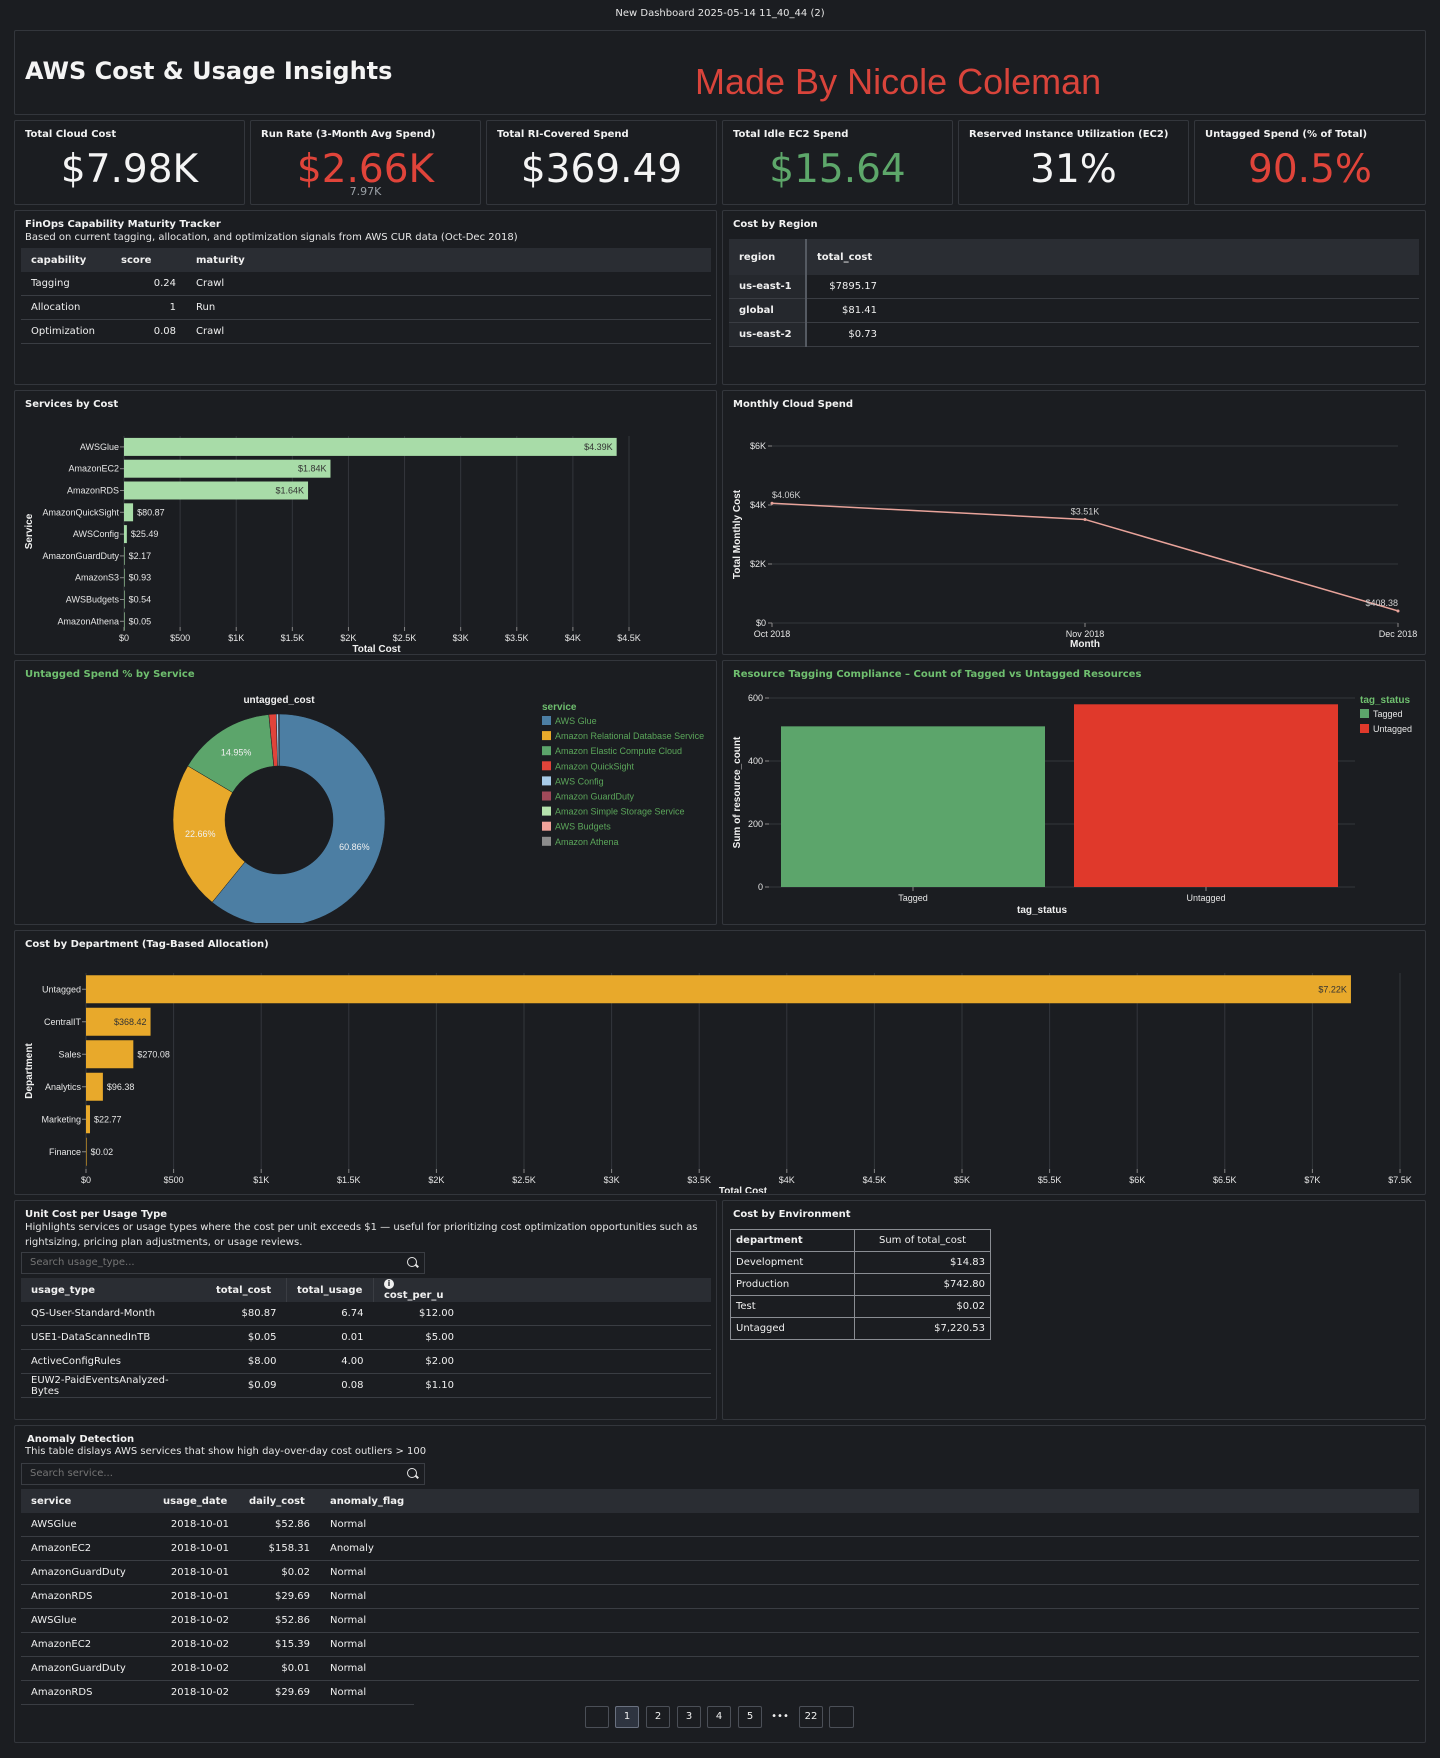 This screenshot has width=1440, height=1758. What do you see at coordinates (121, 1087) in the screenshot?
I see `data-label: $96.38` at bounding box center [121, 1087].